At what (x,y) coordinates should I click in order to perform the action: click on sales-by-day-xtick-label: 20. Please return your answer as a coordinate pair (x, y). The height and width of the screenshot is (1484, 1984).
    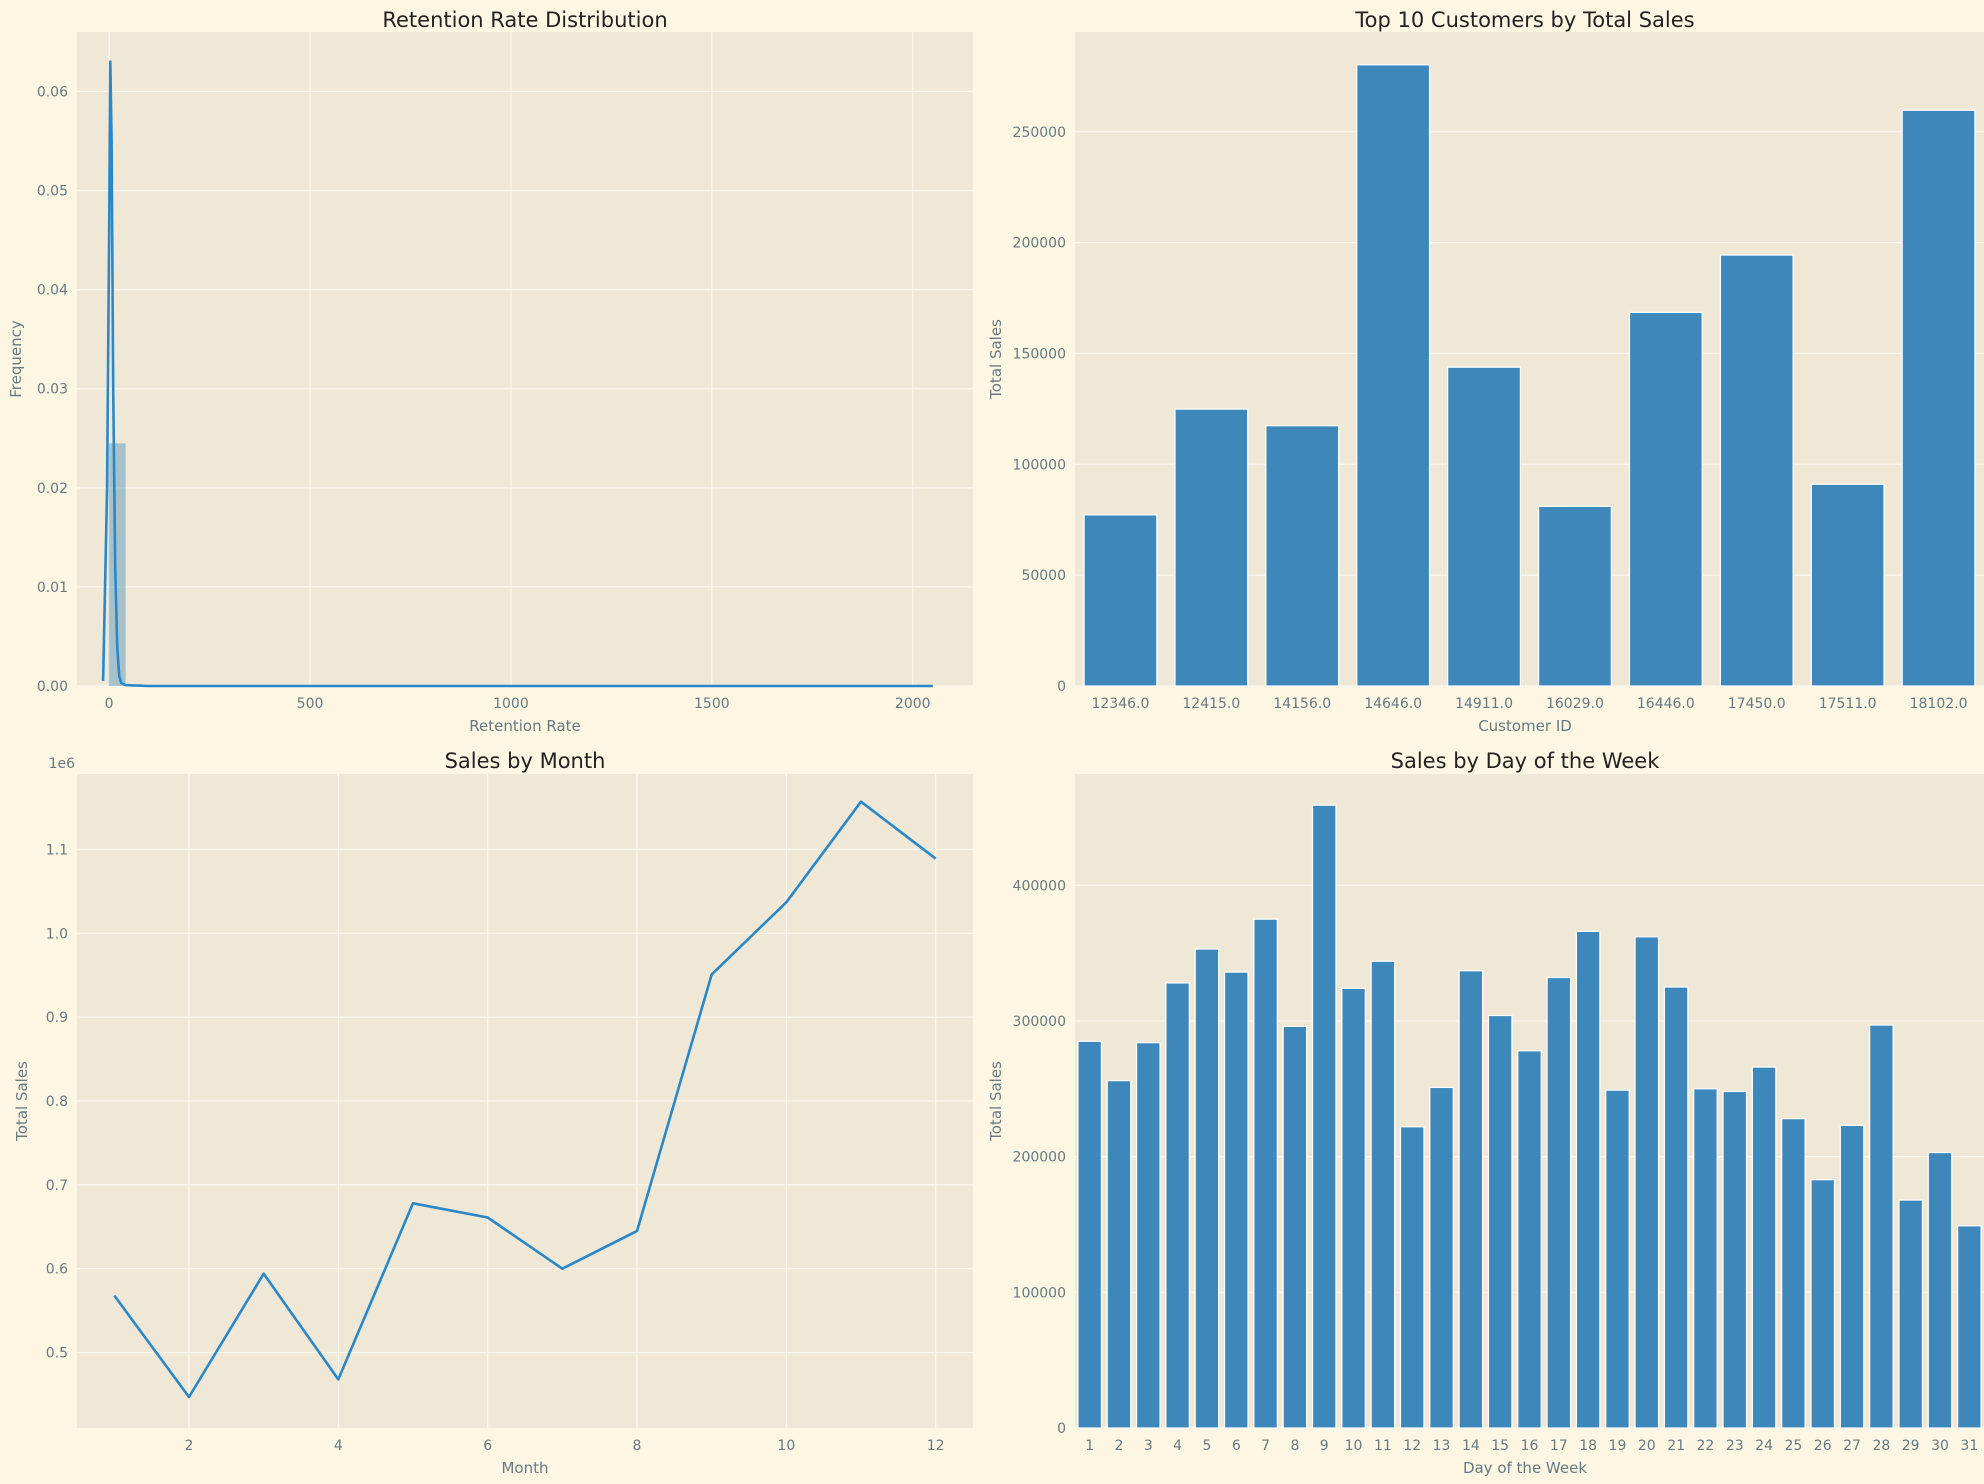
    Looking at the image, I should click on (1647, 1446).